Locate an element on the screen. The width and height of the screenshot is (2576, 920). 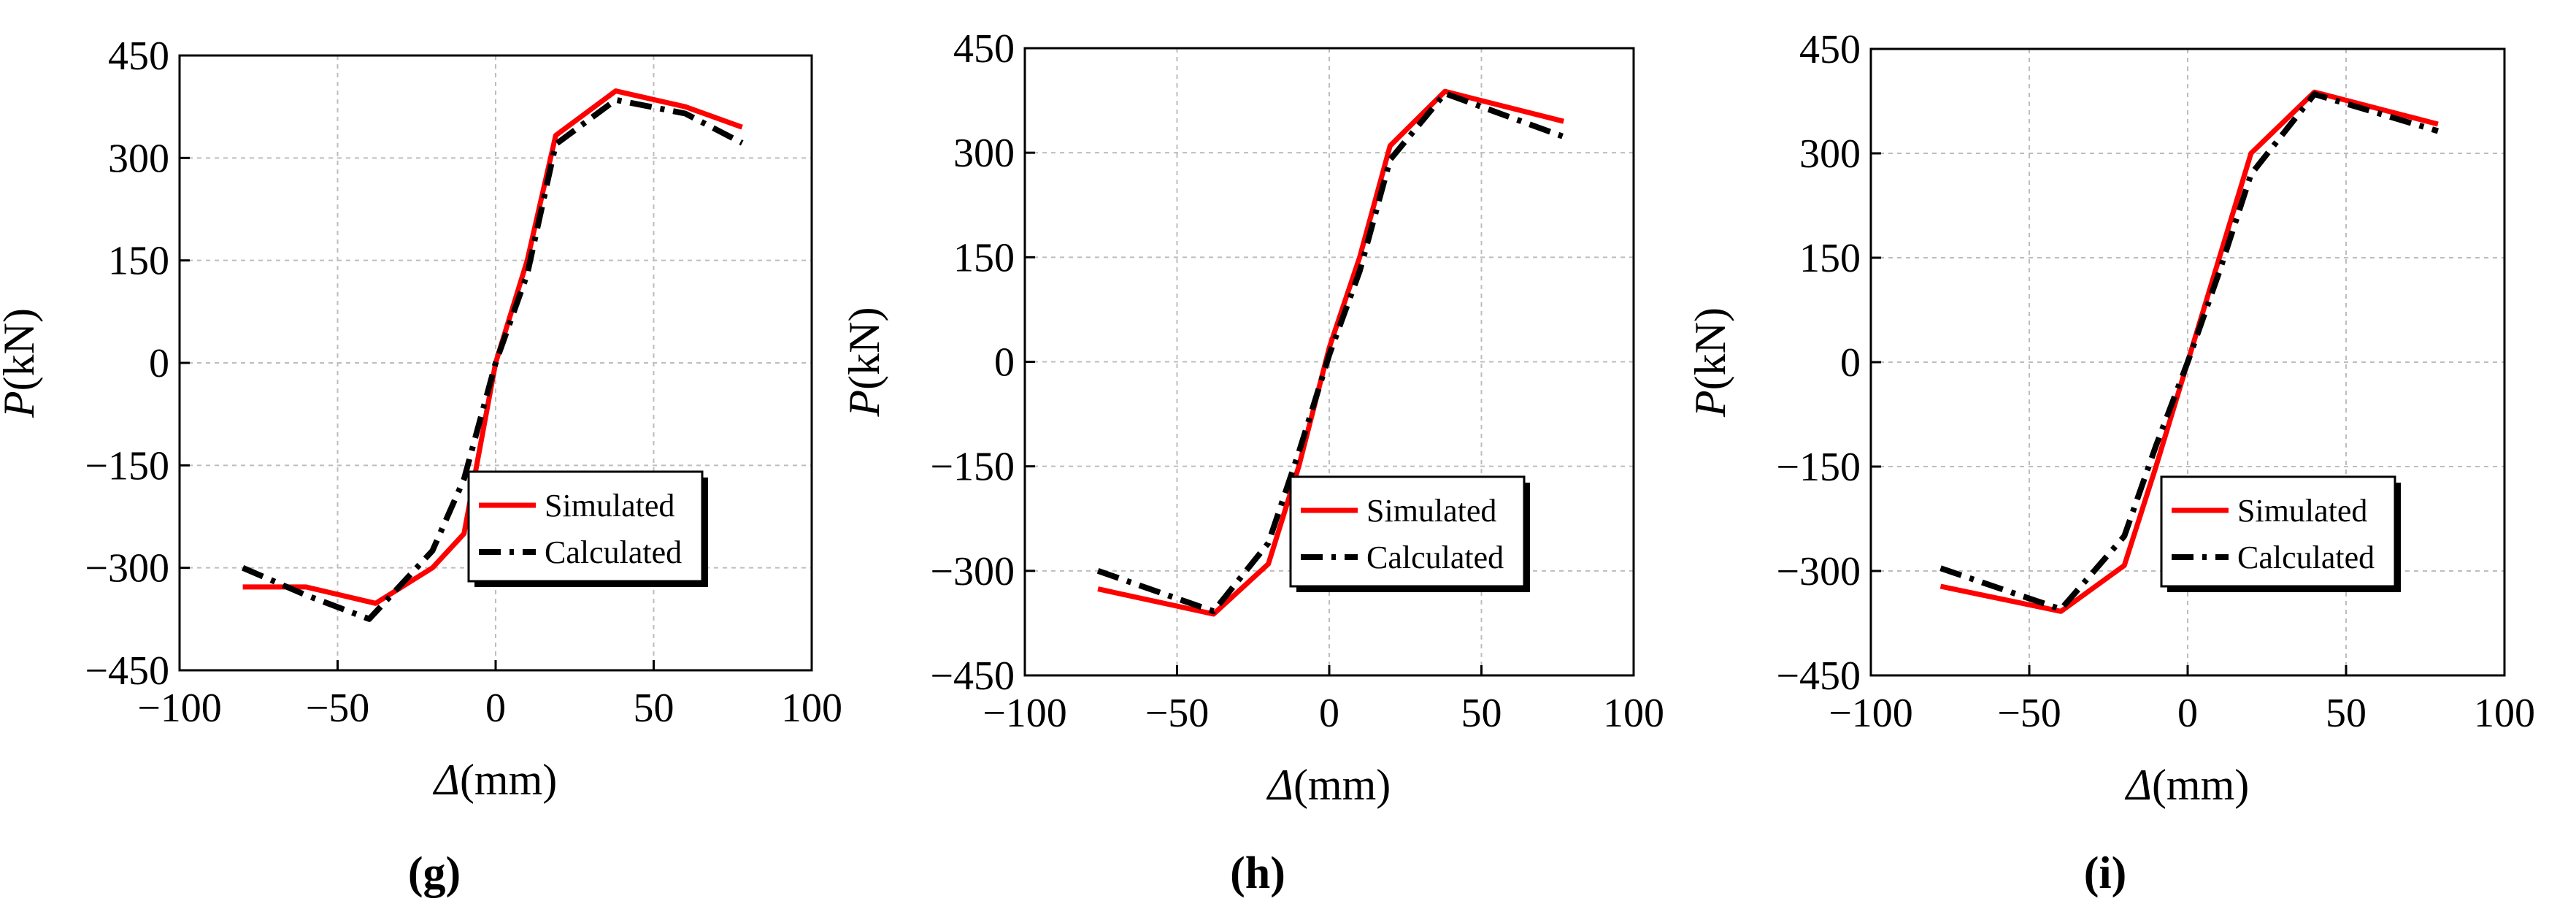
panel-label: (i) is located at coordinates (2105, 873).